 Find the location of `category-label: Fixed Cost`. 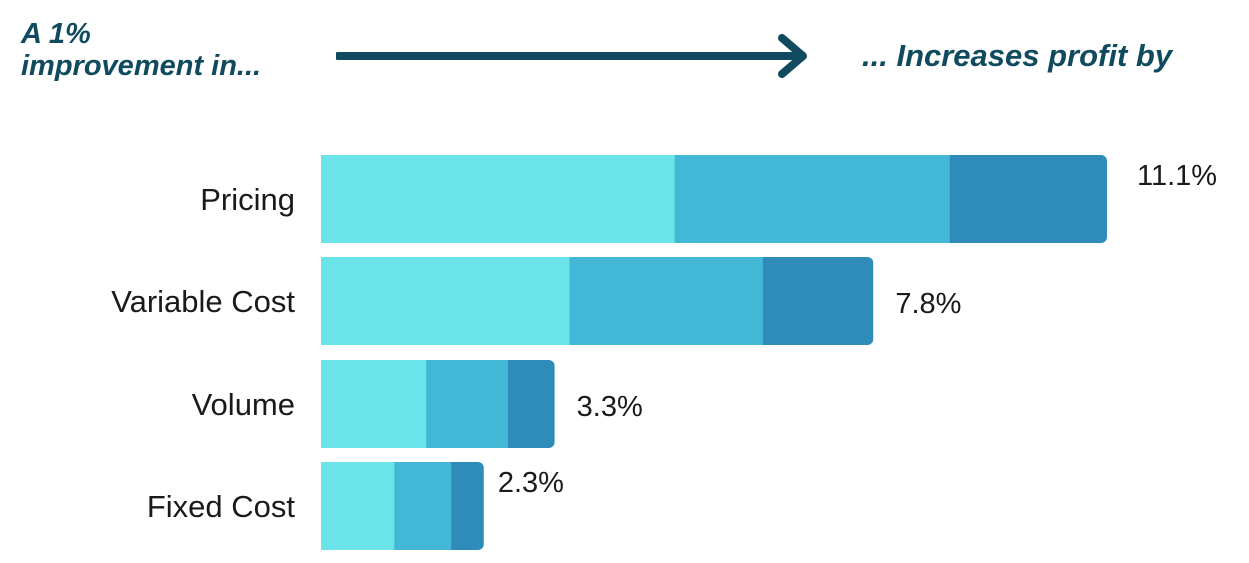

category-label: Fixed Cost is located at coordinates (221, 506).